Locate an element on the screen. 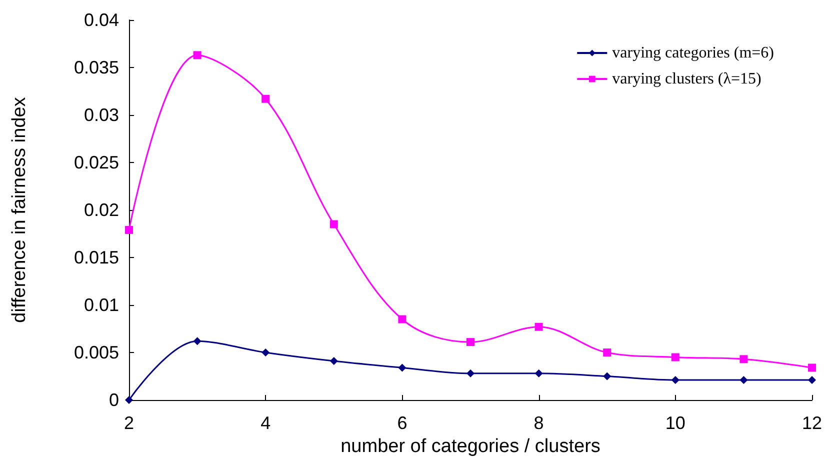 This screenshot has height=476, width=829. x-tick-label: 8 is located at coordinates (539, 423).